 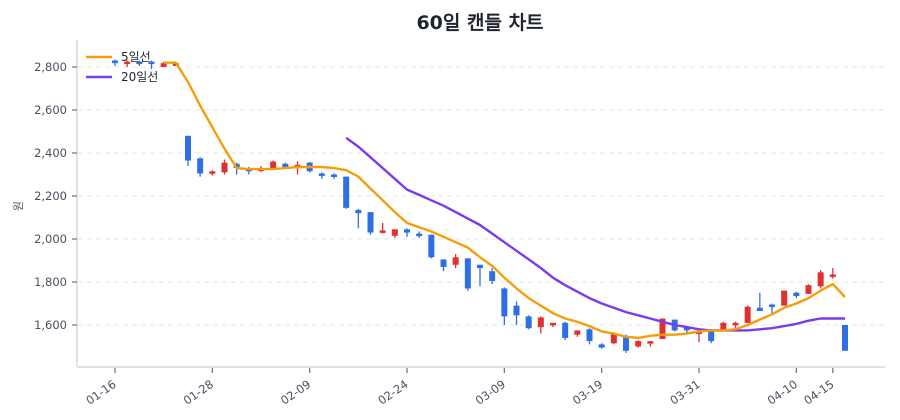 I want to click on y-tick-label: 1,800, so click(x=50, y=282).